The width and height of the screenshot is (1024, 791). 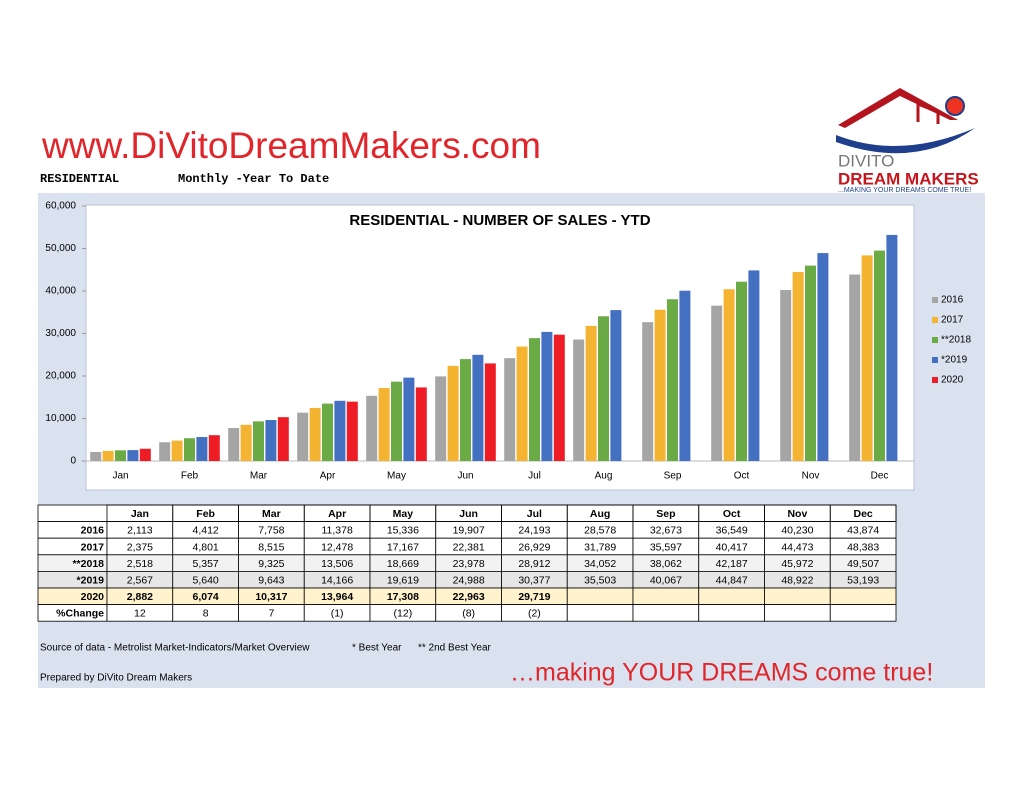 I want to click on column-header: Jul, so click(x=534, y=514).